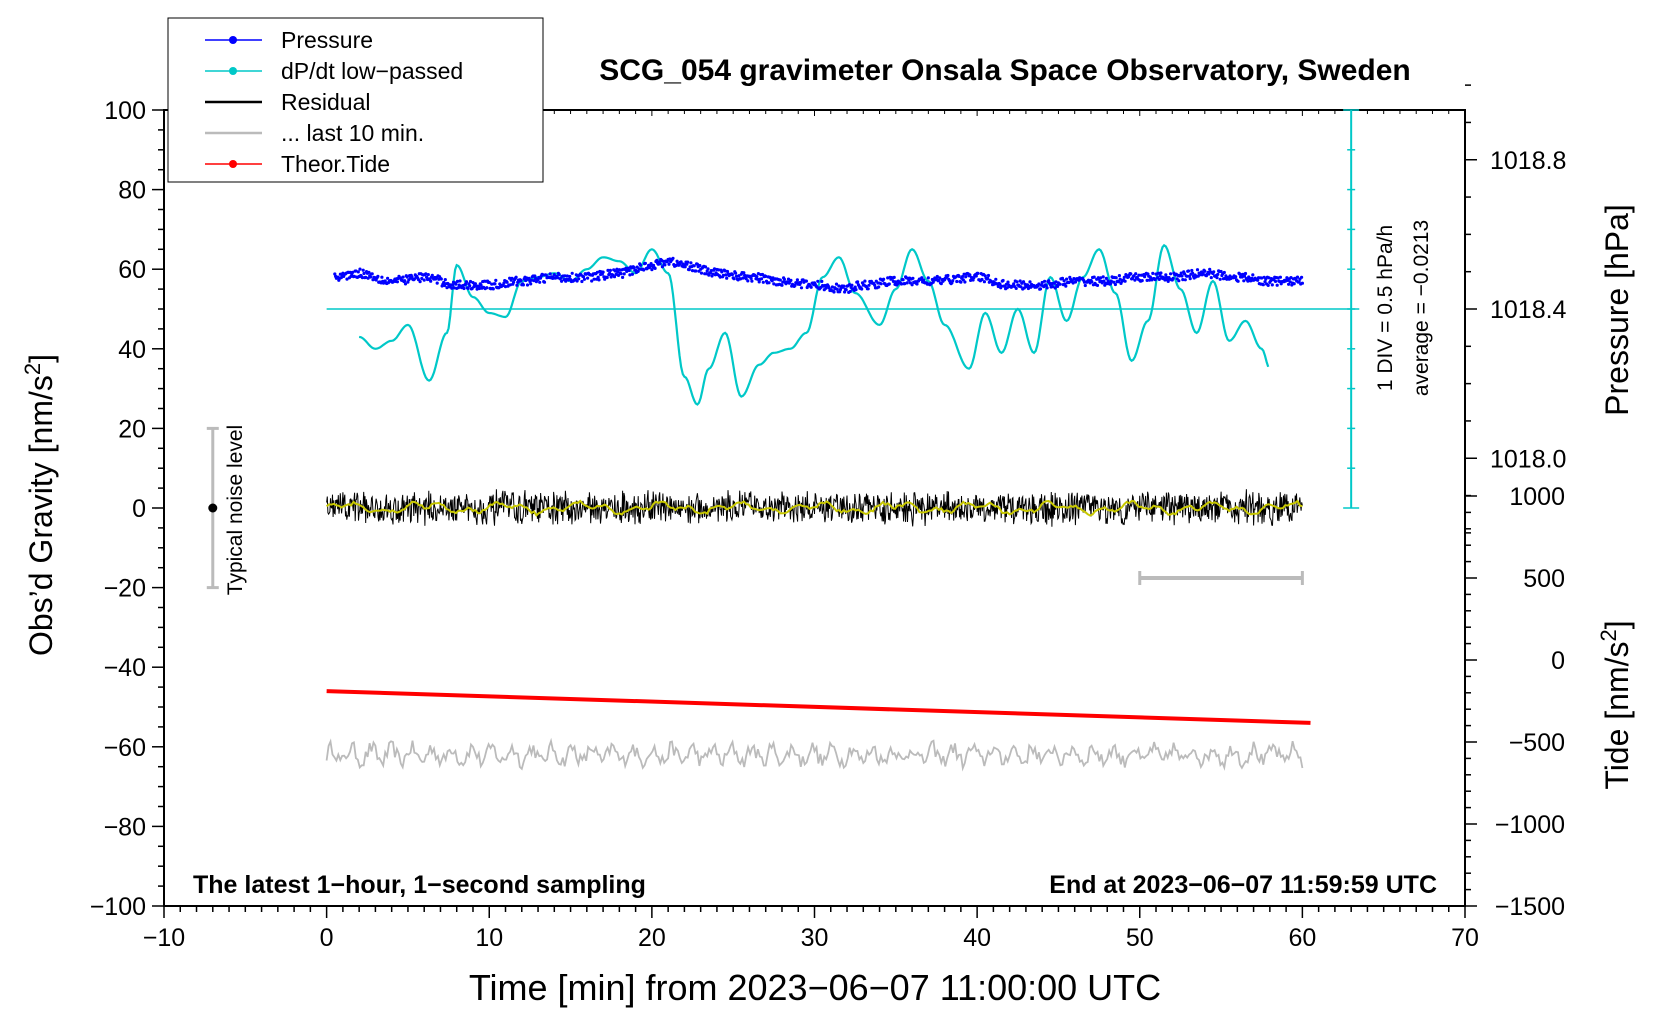 Image resolution: width=1660 pixels, height=1020 pixels. I want to click on tide-tick-label: 0, so click(1558, 661).